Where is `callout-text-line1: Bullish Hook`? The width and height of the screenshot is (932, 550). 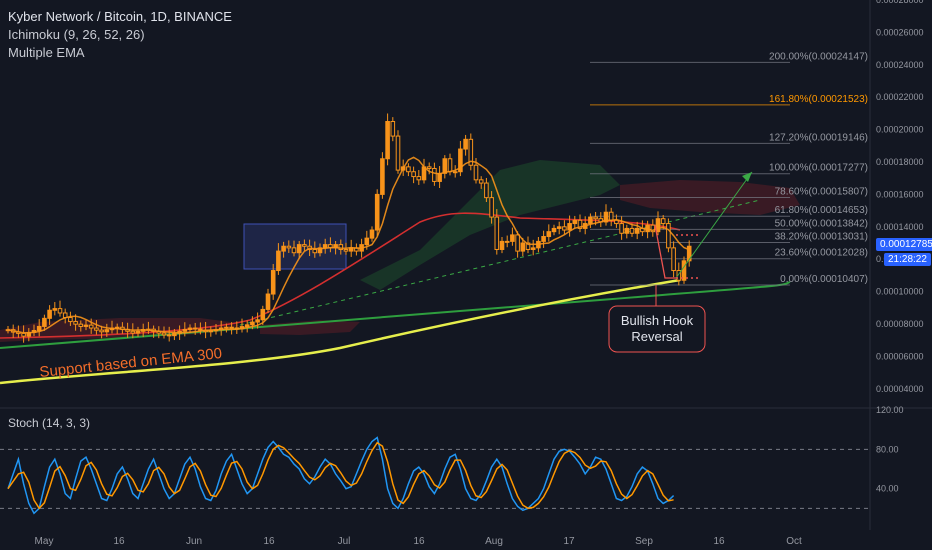 callout-text-line1: Bullish Hook is located at coordinates (657, 320).